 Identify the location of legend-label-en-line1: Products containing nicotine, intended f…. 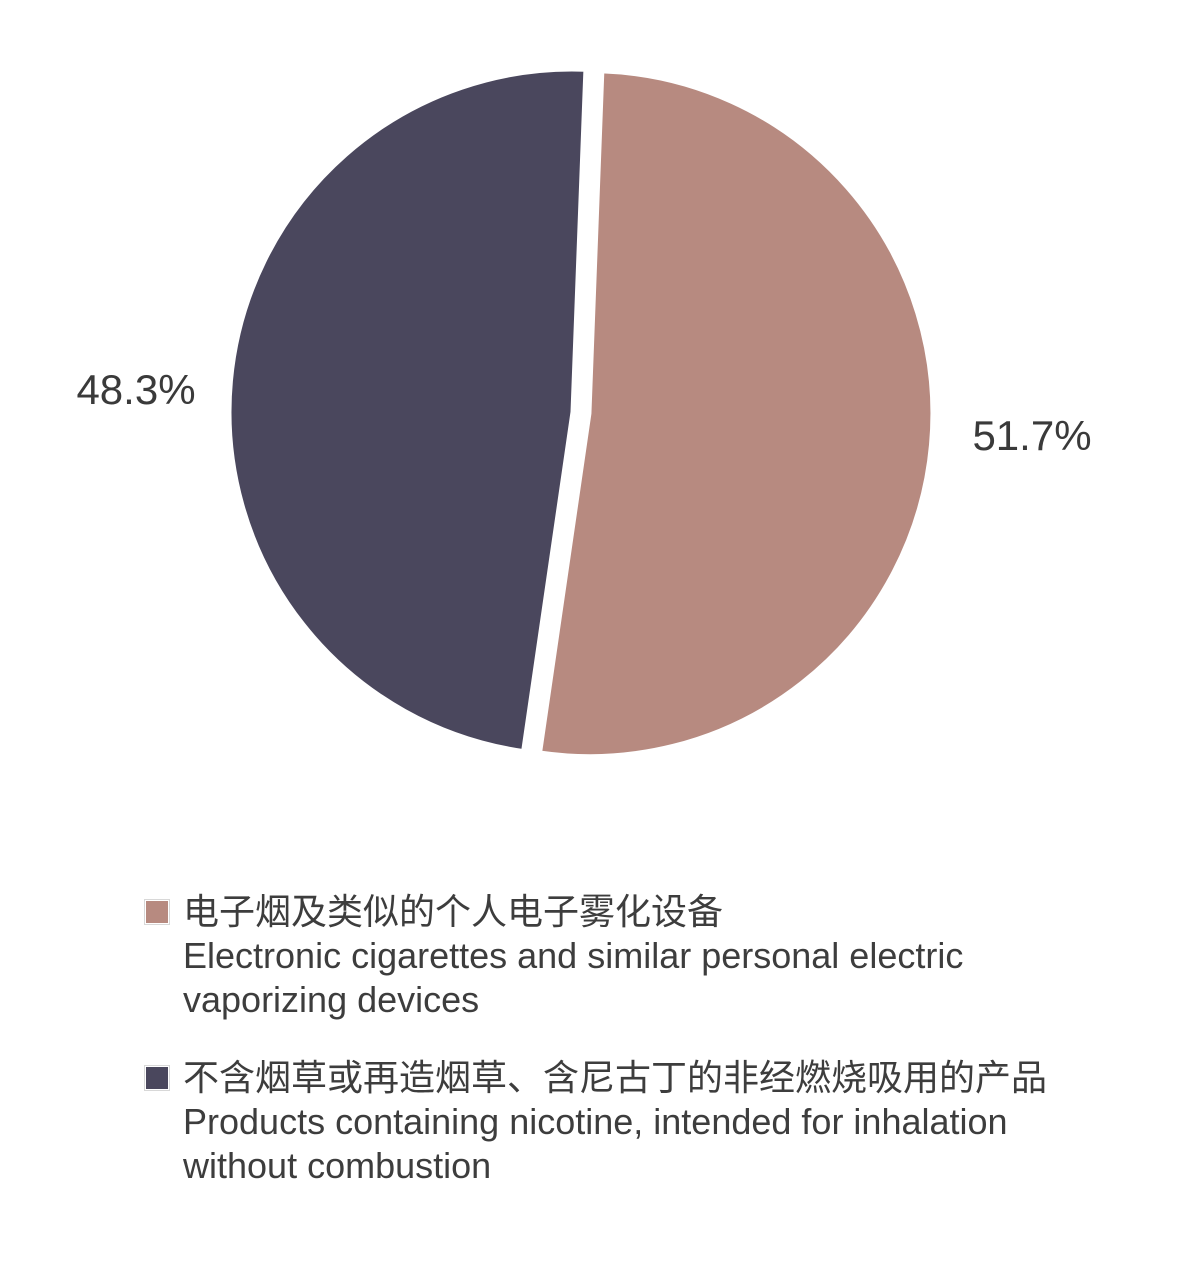
(595, 1121).